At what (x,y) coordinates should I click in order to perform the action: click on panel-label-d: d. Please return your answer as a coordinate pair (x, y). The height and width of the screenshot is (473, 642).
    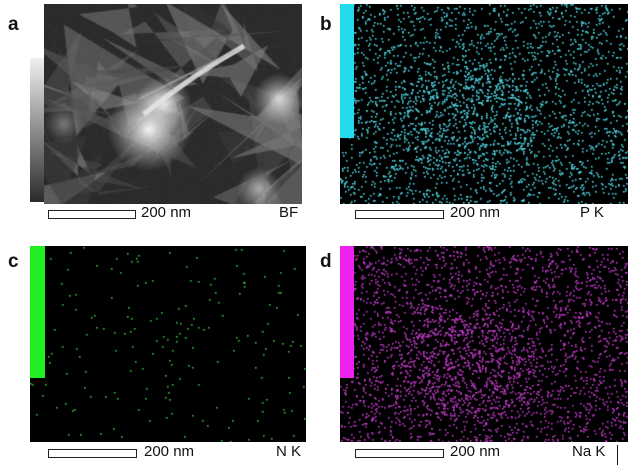
    Looking at the image, I should click on (326, 261).